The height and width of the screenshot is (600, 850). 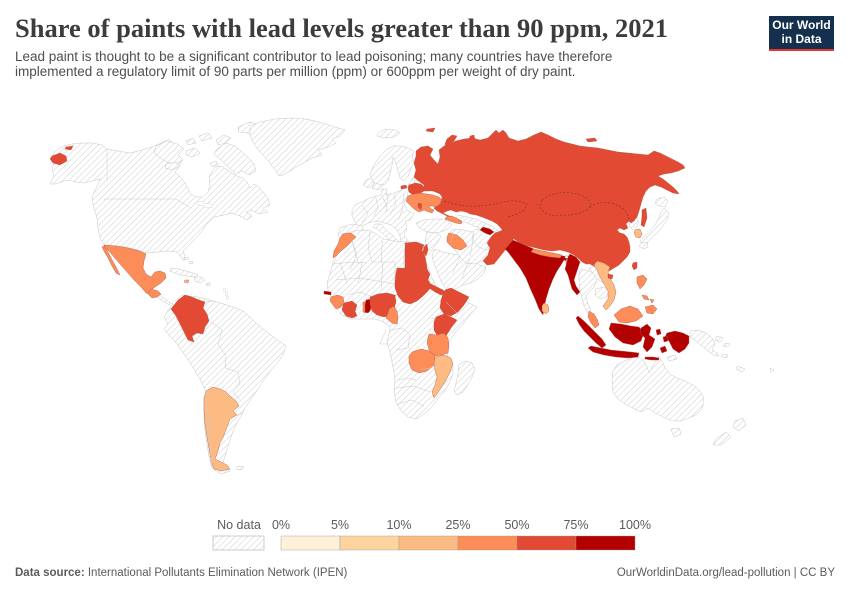 I want to click on svg-text: 25%, so click(x=457, y=525).